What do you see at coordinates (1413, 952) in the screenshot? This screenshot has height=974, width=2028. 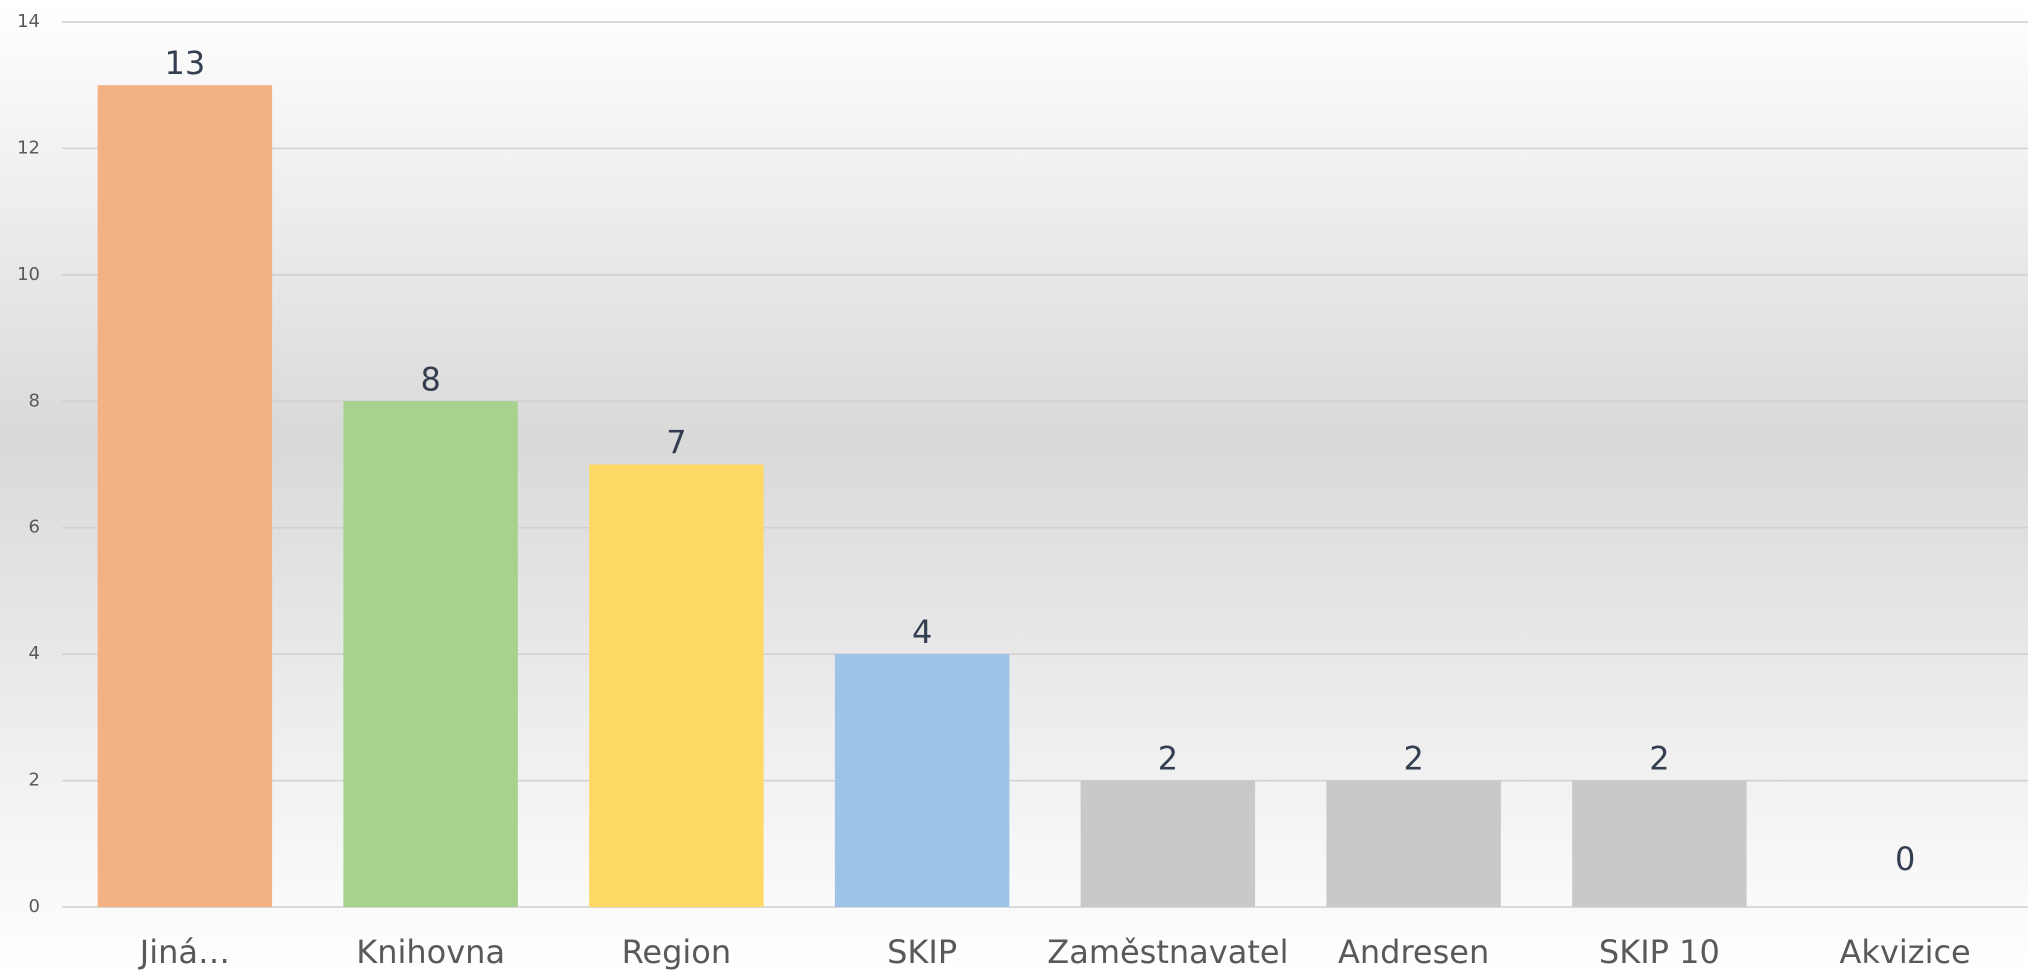 I see `x-tick-label: Andresen` at bounding box center [1413, 952].